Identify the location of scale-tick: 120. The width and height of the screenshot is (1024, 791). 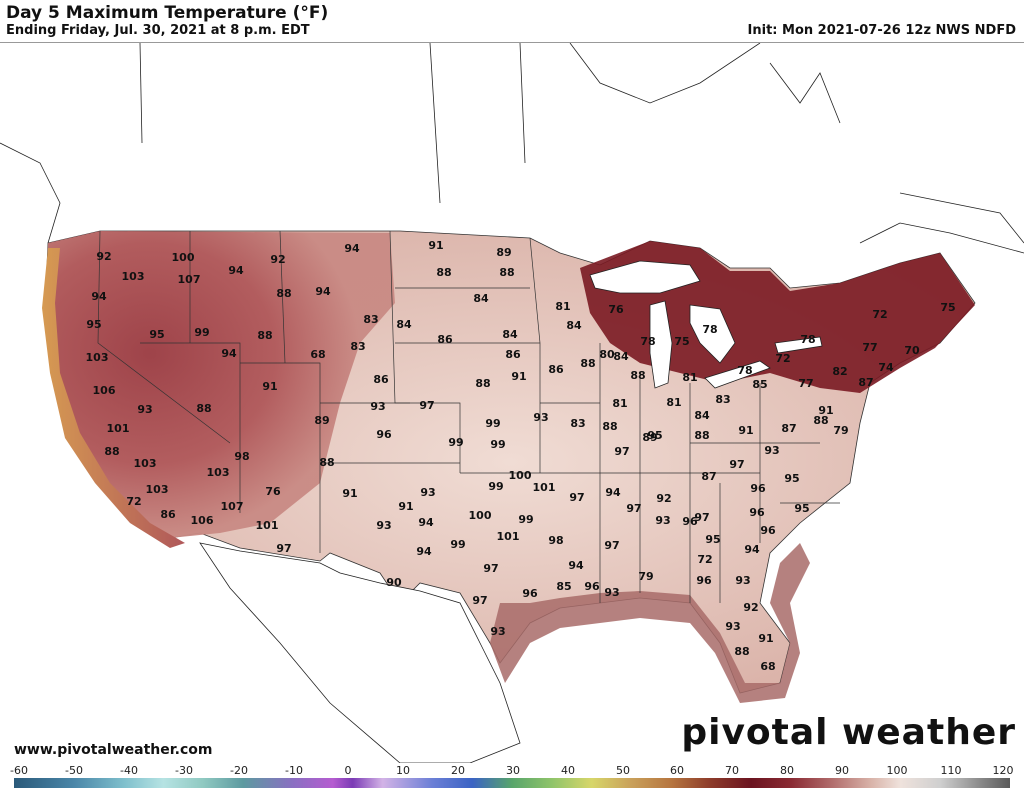
(1003, 770).